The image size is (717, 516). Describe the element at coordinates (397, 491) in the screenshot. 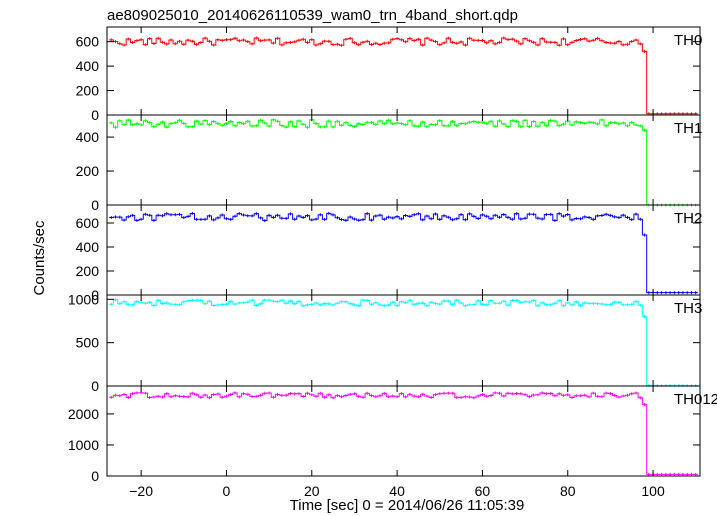

I see `x-tick-label: 40` at that location.